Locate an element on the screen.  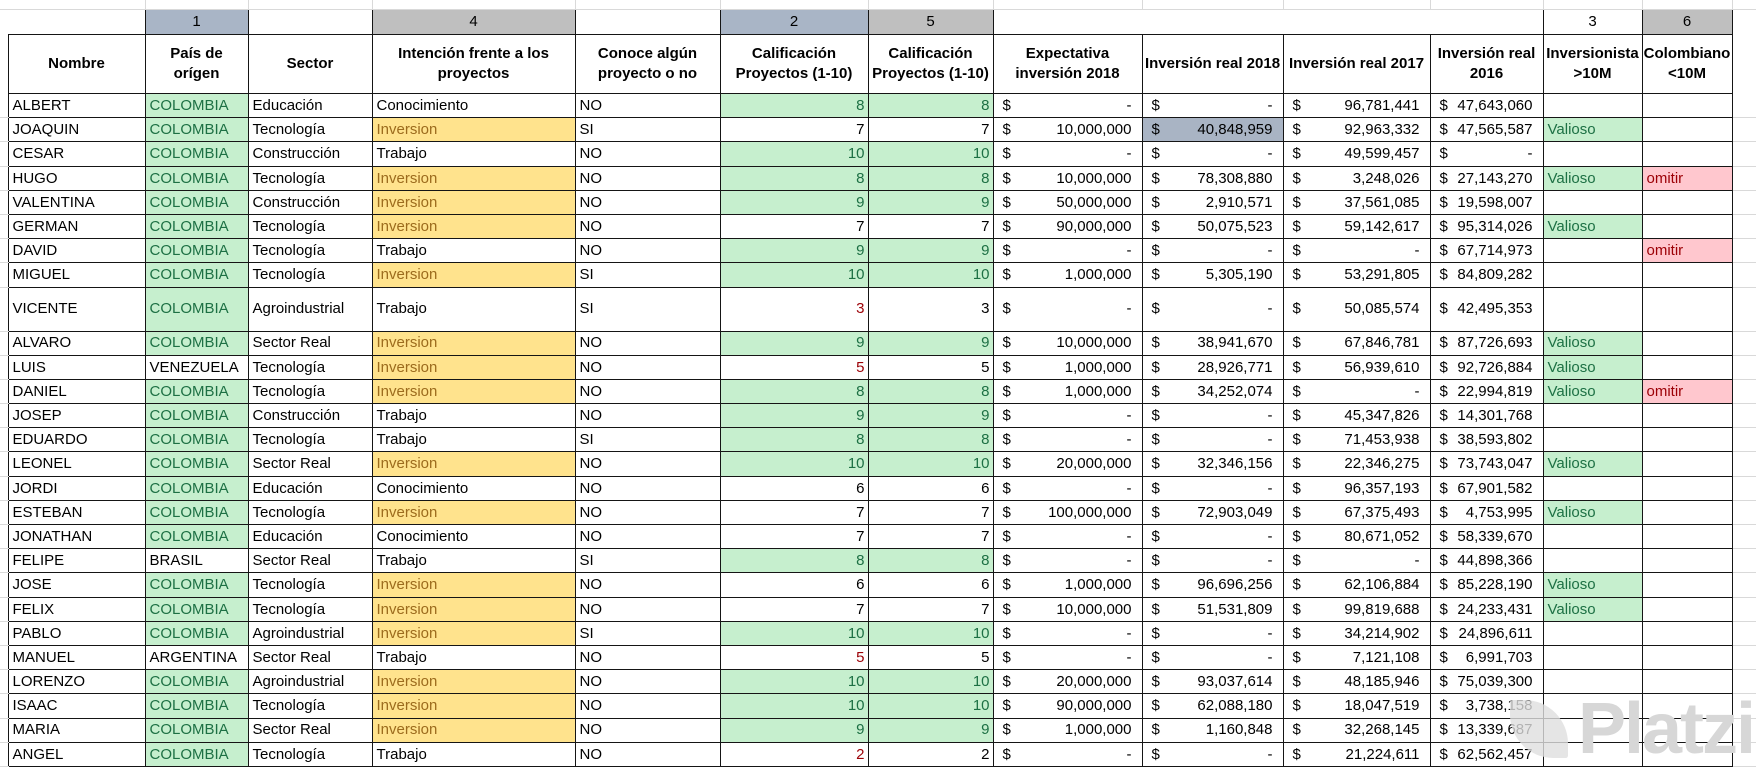
cell-calificacion-1: 8 is located at coordinates (794, 178).